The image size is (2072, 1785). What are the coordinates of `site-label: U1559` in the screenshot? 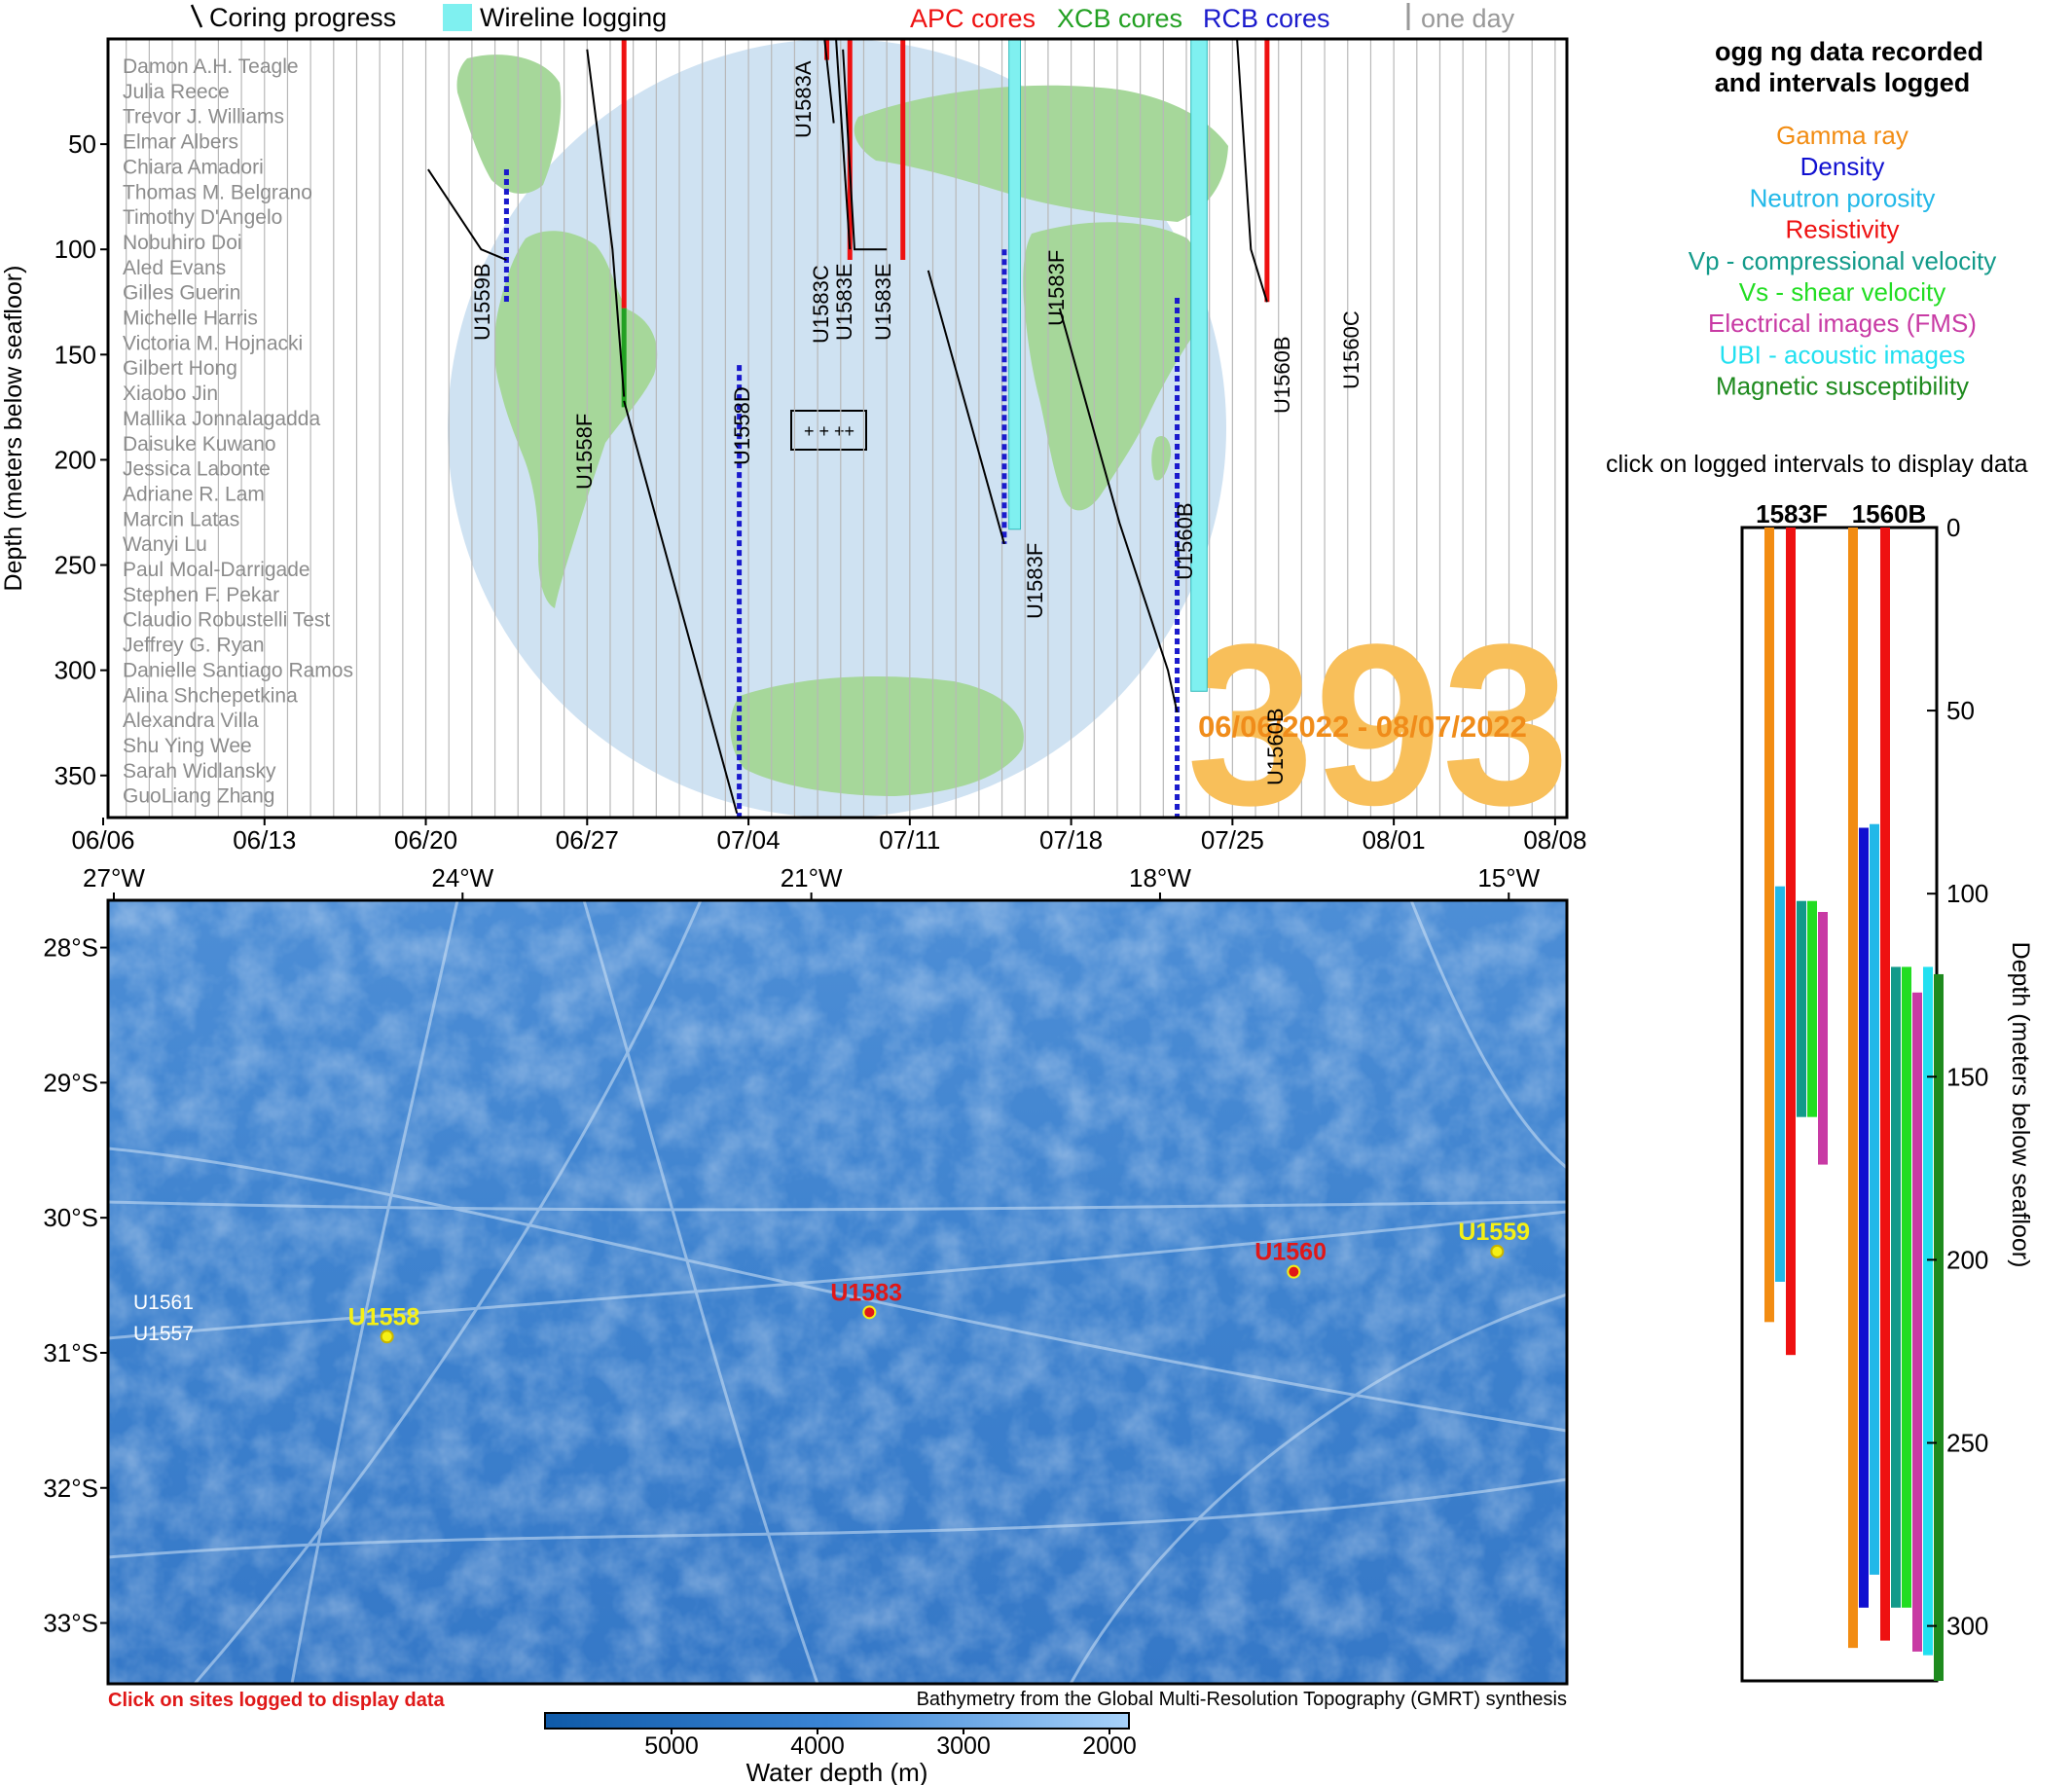 It's located at (1494, 1232).